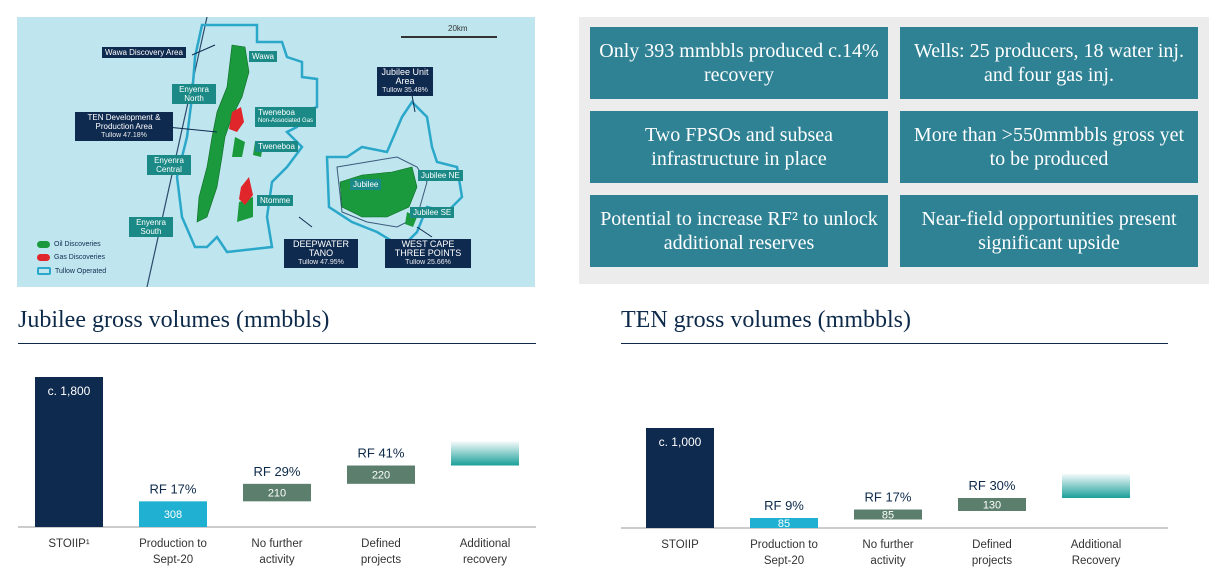 This screenshot has height=577, width=1228. I want to click on legend-gas-label: Gas Discoveries, so click(79, 257).